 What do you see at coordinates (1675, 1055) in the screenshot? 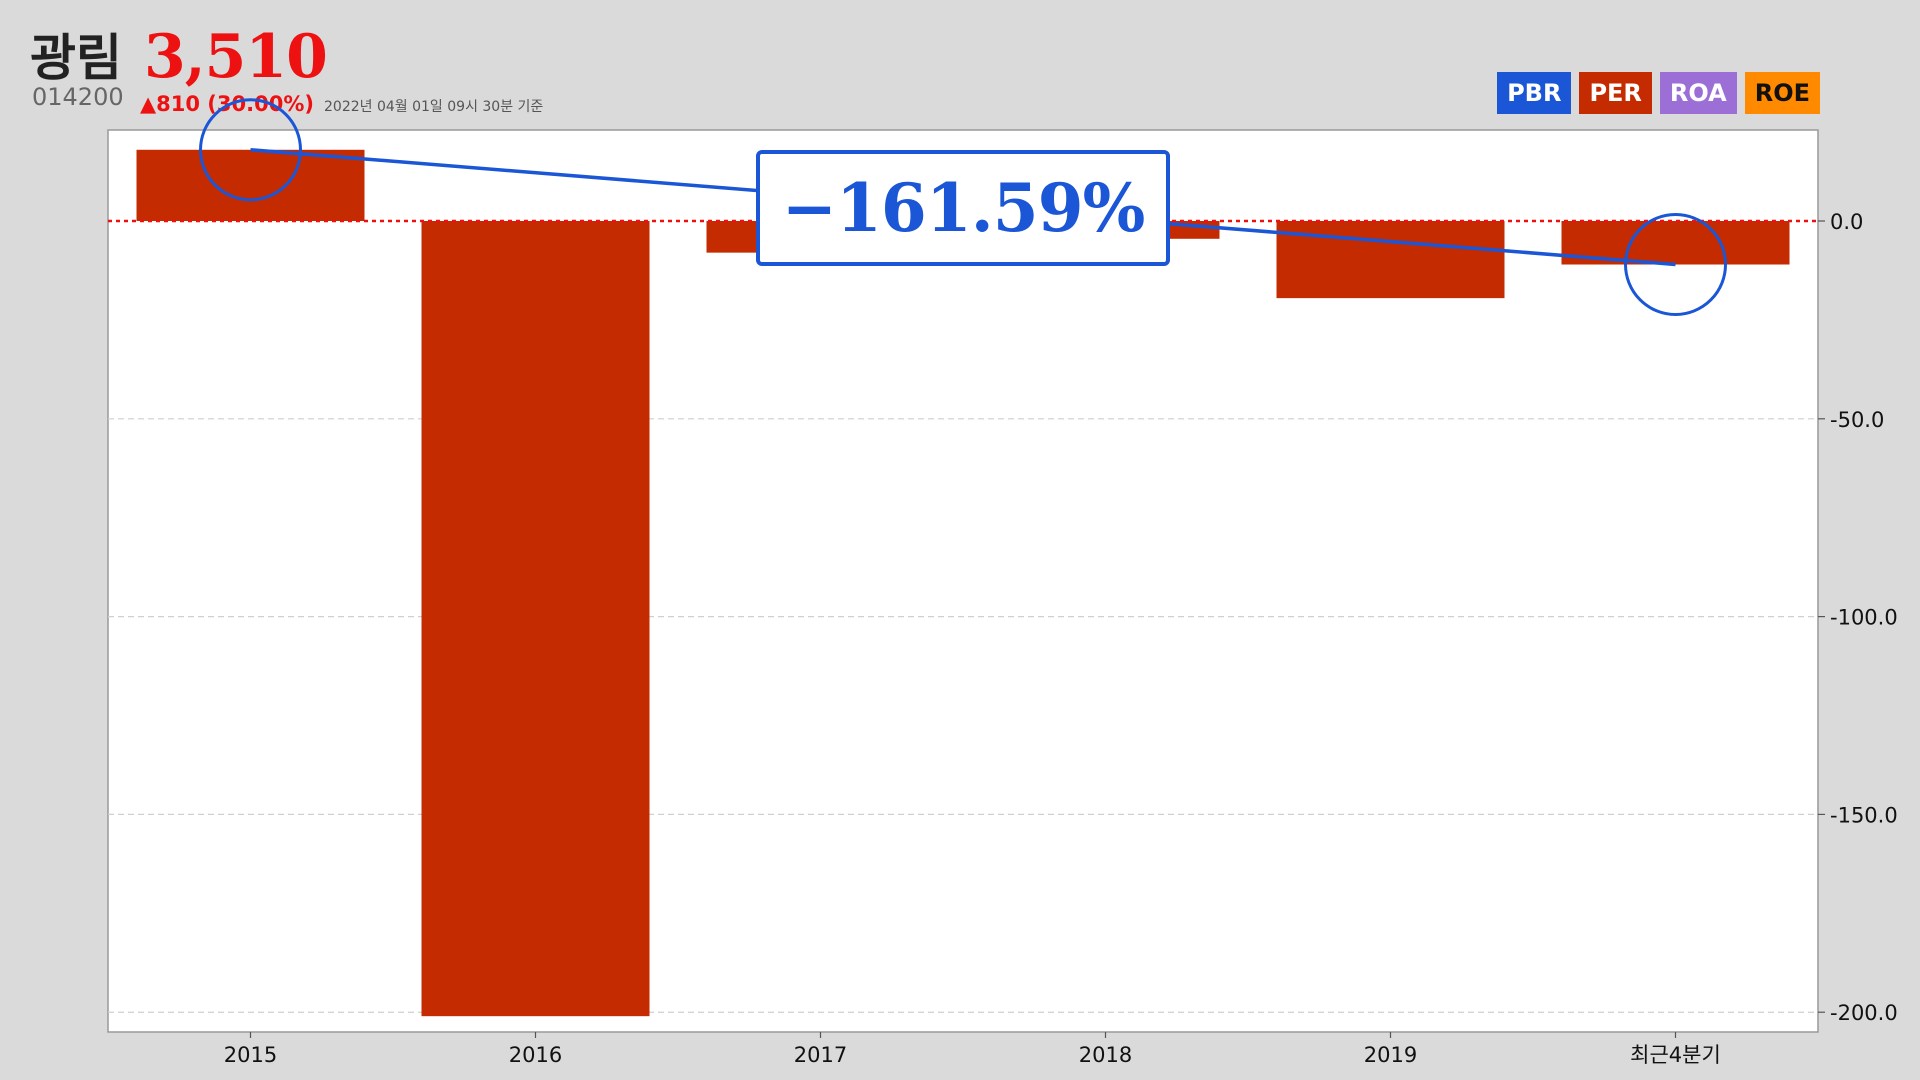
I see `x-tick-label: 최근4분기` at bounding box center [1675, 1055].